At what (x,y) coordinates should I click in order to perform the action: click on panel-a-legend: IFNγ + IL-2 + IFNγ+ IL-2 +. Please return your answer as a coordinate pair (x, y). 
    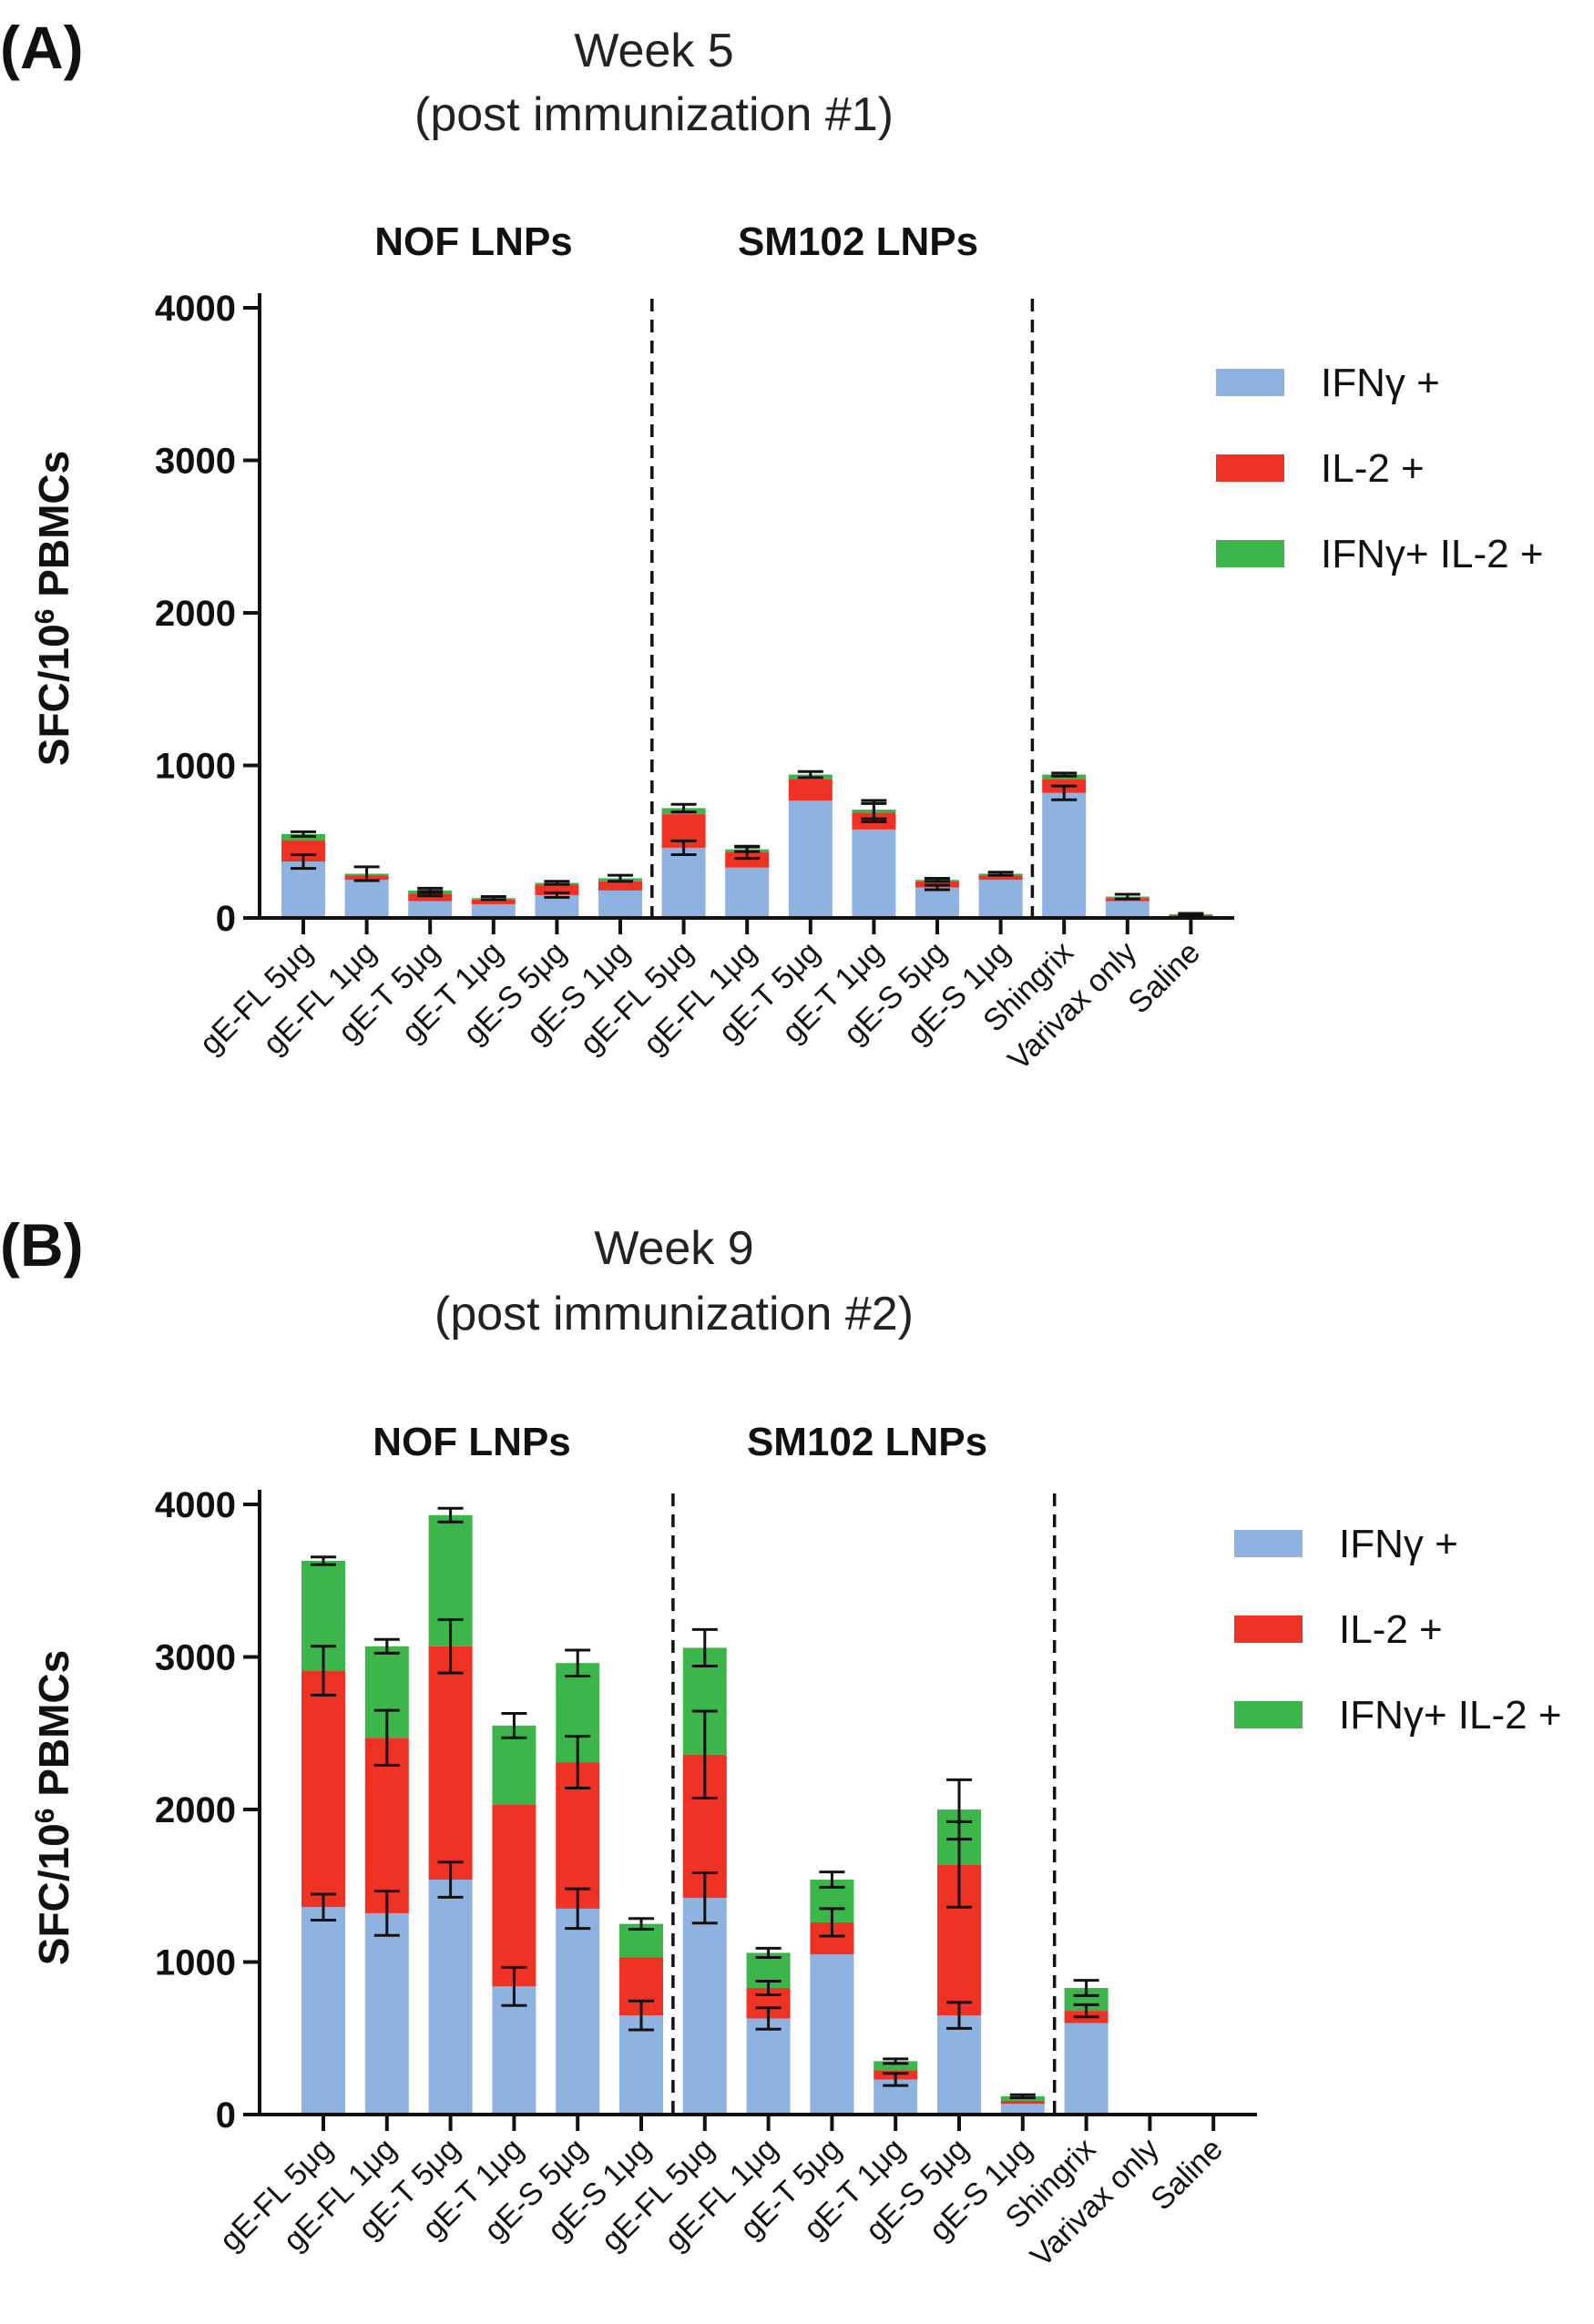
    Looking at the image, I should click on (1380, 468).